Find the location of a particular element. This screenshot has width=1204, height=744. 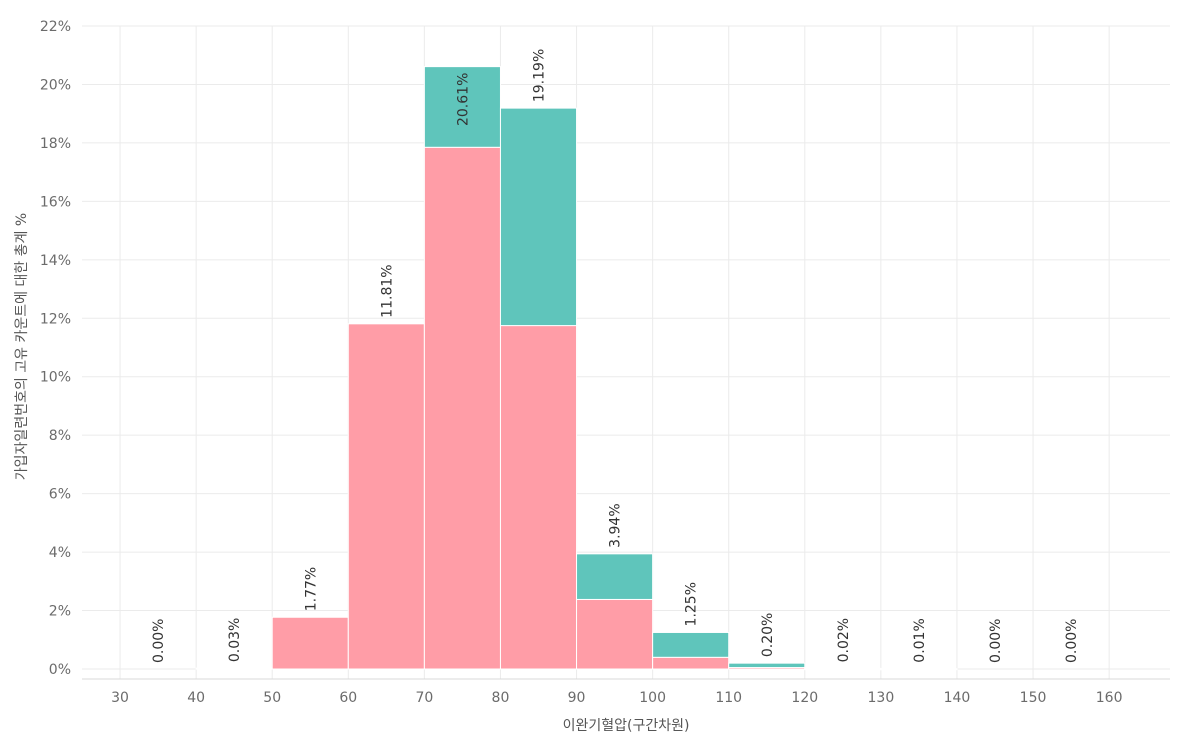

x-tick-label: 160 is located at coordinates (1109, 698).